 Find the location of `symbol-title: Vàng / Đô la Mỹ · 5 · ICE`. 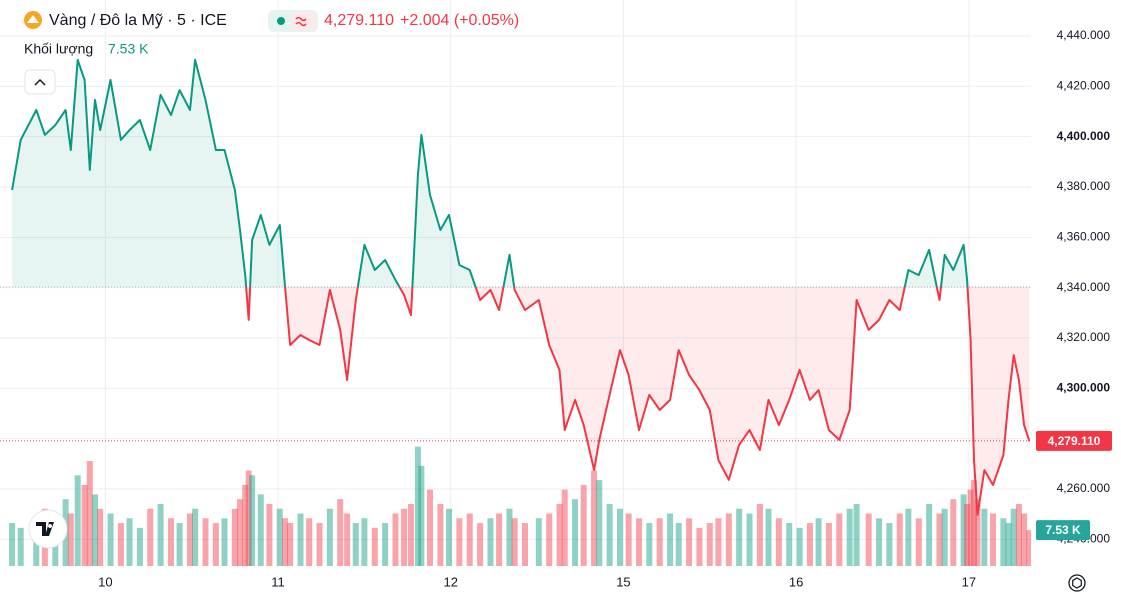

symbol-title: Vàng / Đô la Mỹ · 5 · ICE is located at coordinates (138, 20).